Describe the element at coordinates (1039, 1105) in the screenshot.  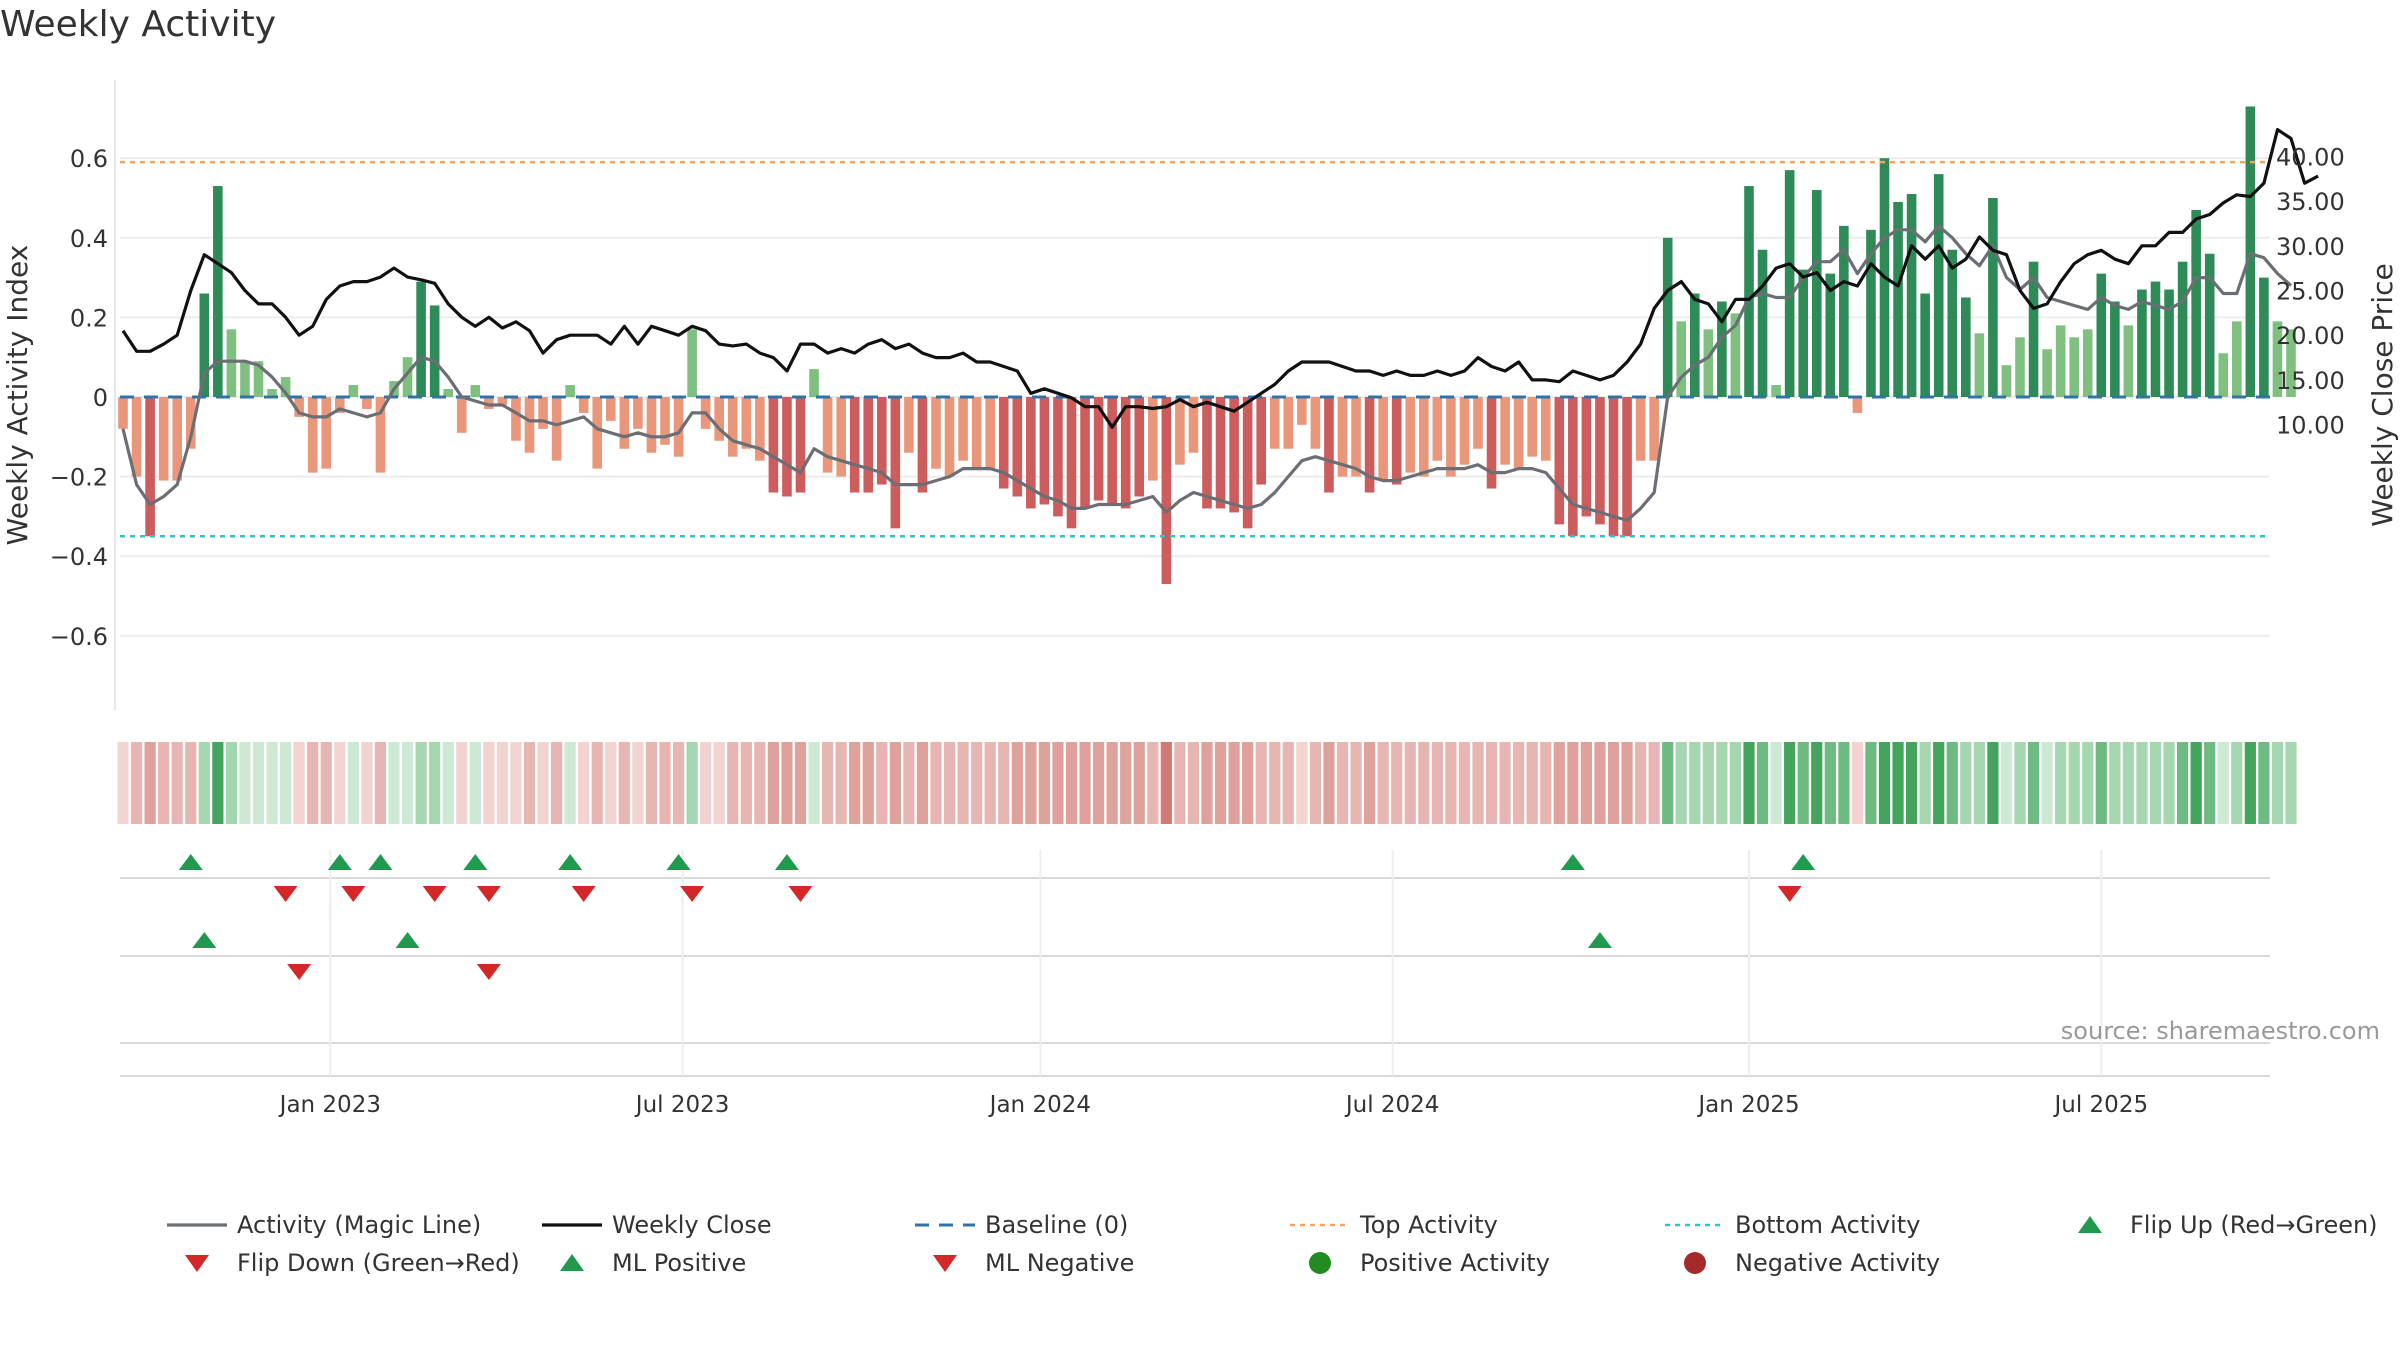
I see `x-tick-label: Jan 2024` at that location.